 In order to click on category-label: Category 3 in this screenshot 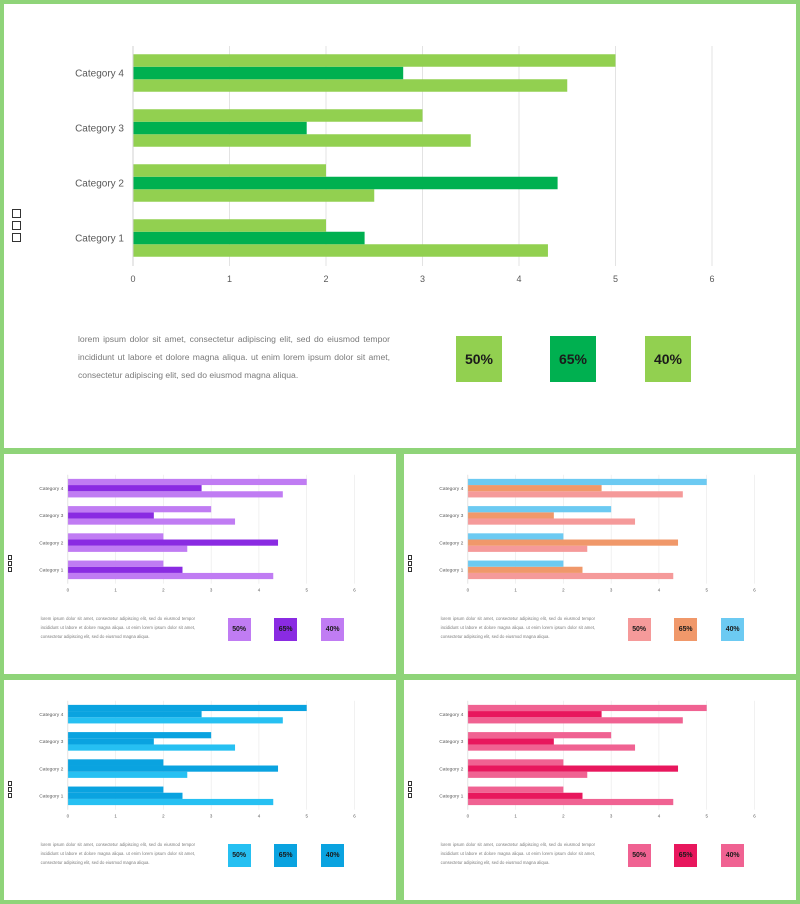, I will do `click(451, 516)`.